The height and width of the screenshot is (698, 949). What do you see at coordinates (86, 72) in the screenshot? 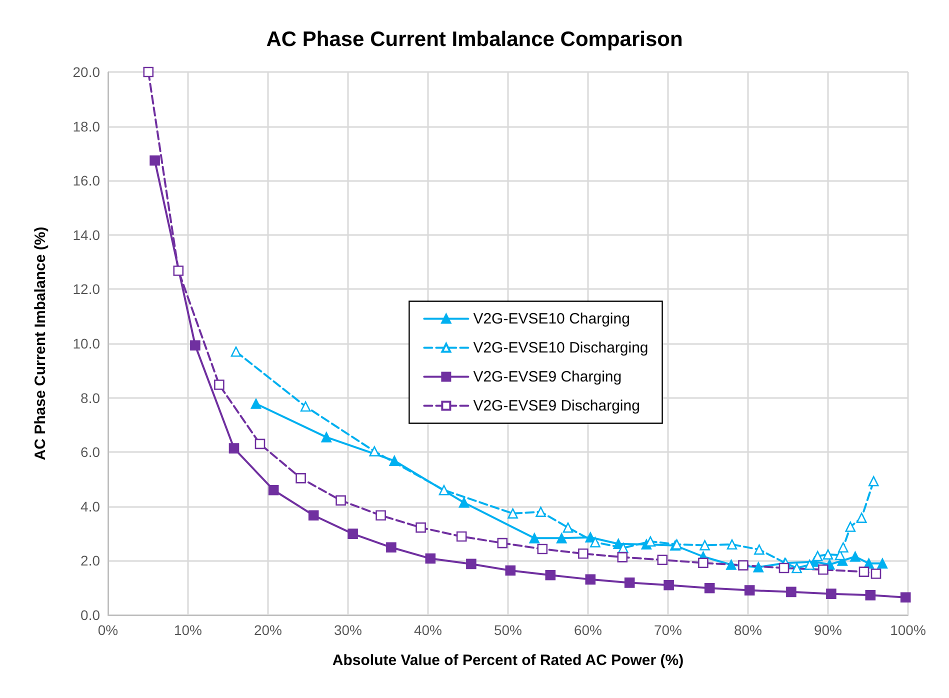
I see `y-tick-label: 20.0` at bounding box center [86, 72].